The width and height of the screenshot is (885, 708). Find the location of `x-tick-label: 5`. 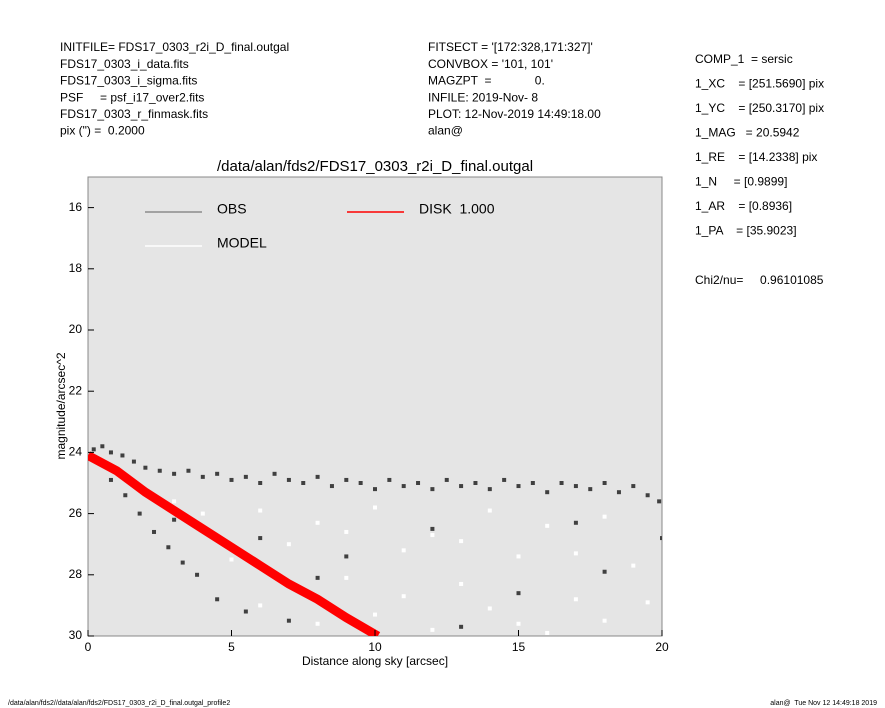

x-tick-label: 5 is located at coordinates (231, 647).